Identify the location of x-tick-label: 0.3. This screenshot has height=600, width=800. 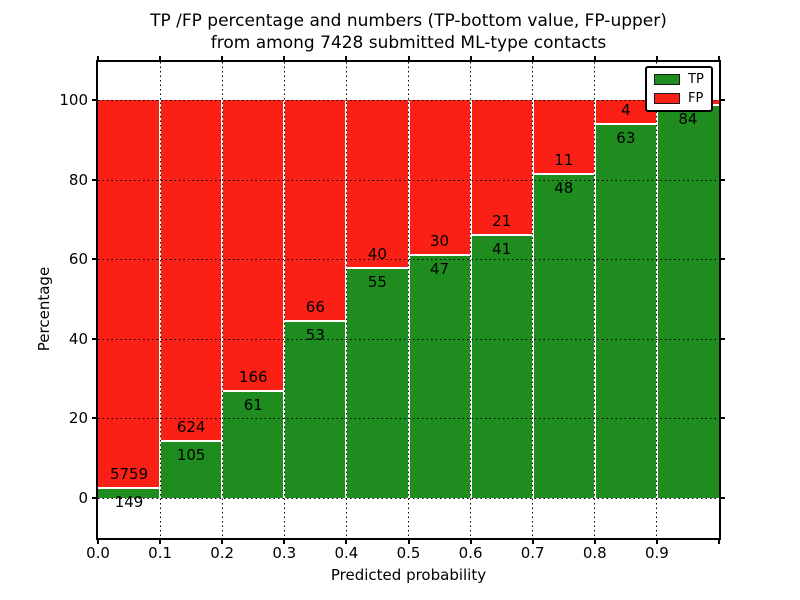
(284, 553).